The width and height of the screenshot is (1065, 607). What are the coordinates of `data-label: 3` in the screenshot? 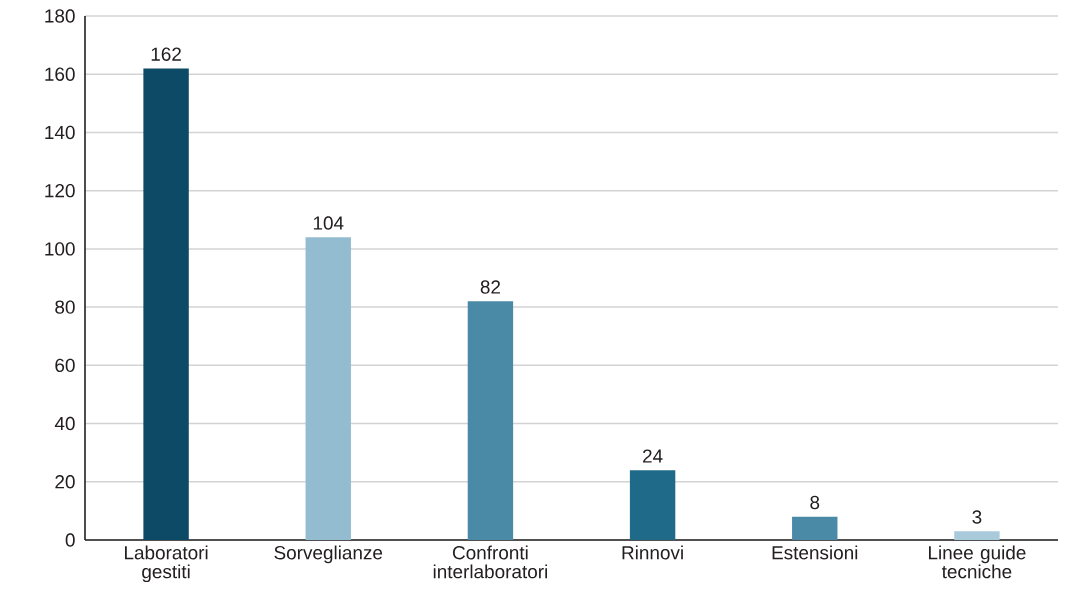 It's located at (977, 517).